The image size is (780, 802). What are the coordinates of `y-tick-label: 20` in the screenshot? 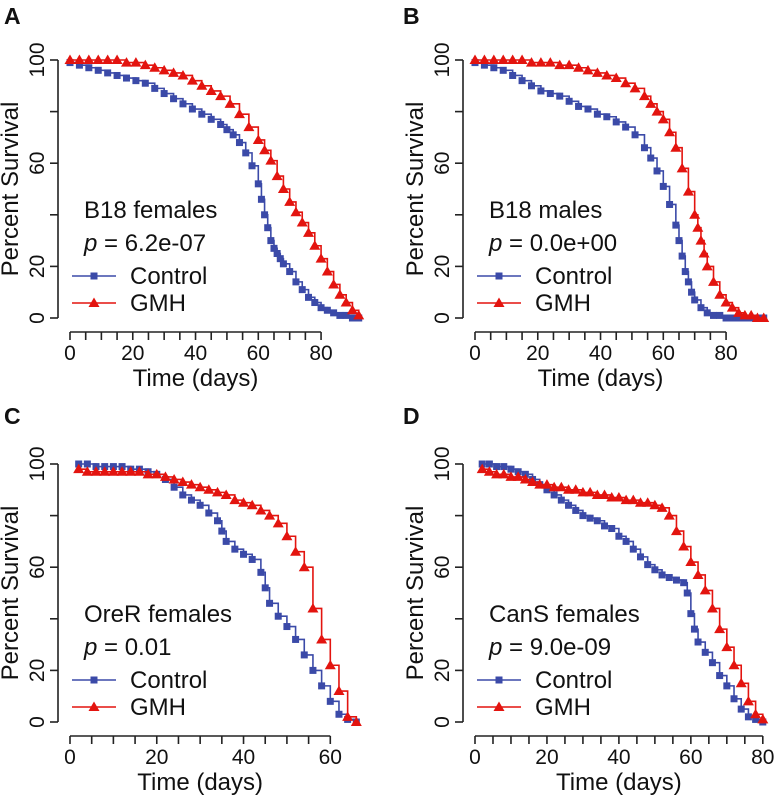 It's located at (37, 670).